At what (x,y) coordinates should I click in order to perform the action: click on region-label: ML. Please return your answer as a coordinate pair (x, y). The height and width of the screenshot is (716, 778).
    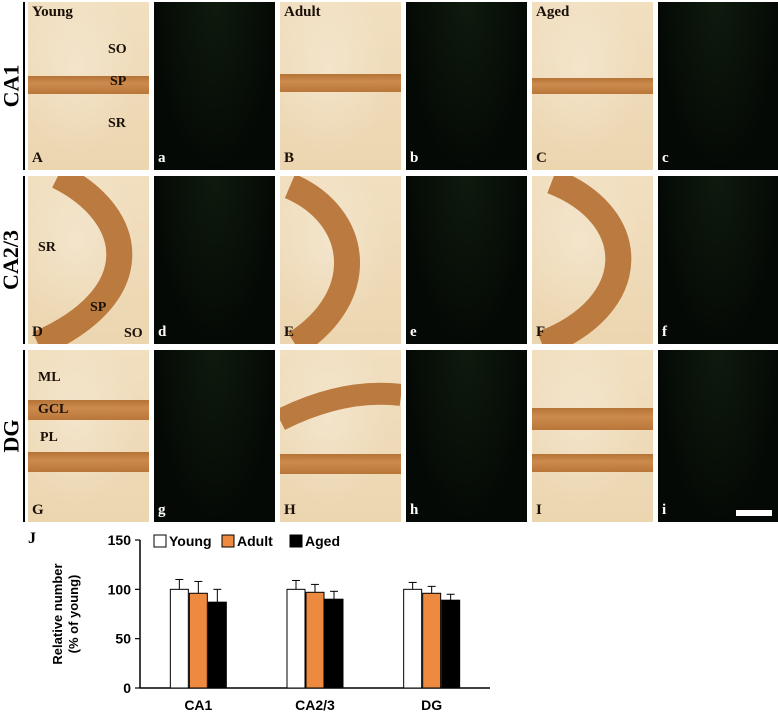
    Looking at the image, I should click on (49, 377).